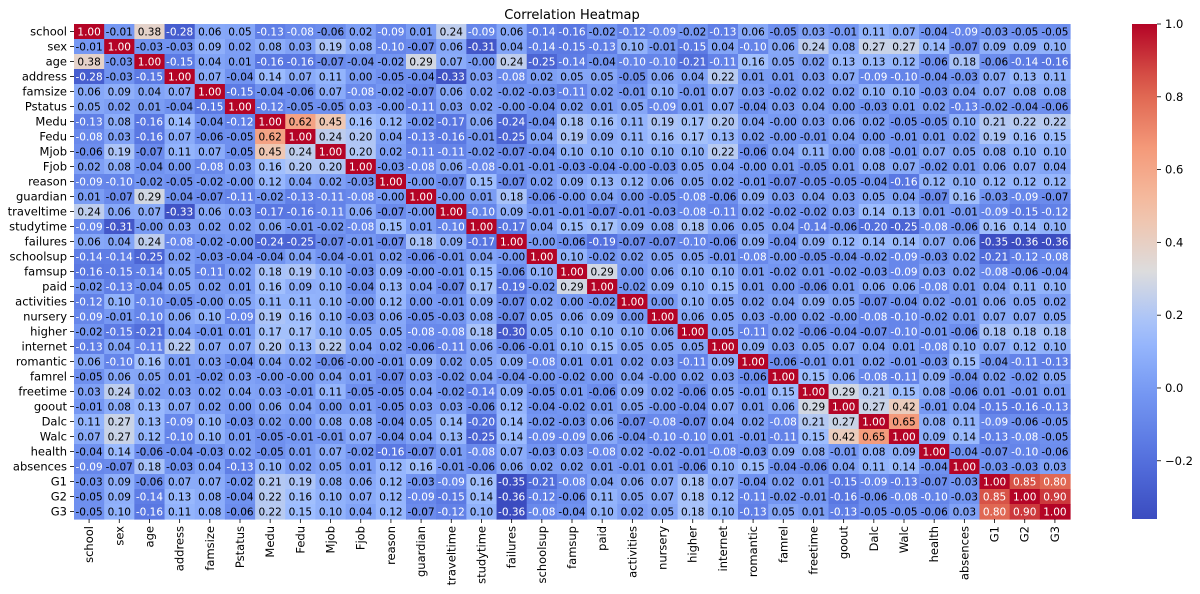 This screenshot has height=594, width=1200. What do you see at coordinates (451, 437) in the screenshot?
I see `cell-value-label: 0.13` at bounding box center [451, 437].